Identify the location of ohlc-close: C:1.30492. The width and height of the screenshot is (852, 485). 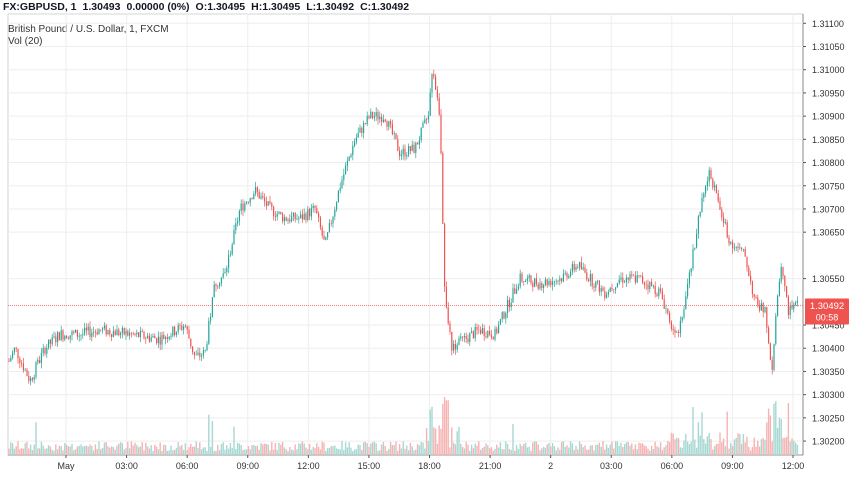
(385, 7).